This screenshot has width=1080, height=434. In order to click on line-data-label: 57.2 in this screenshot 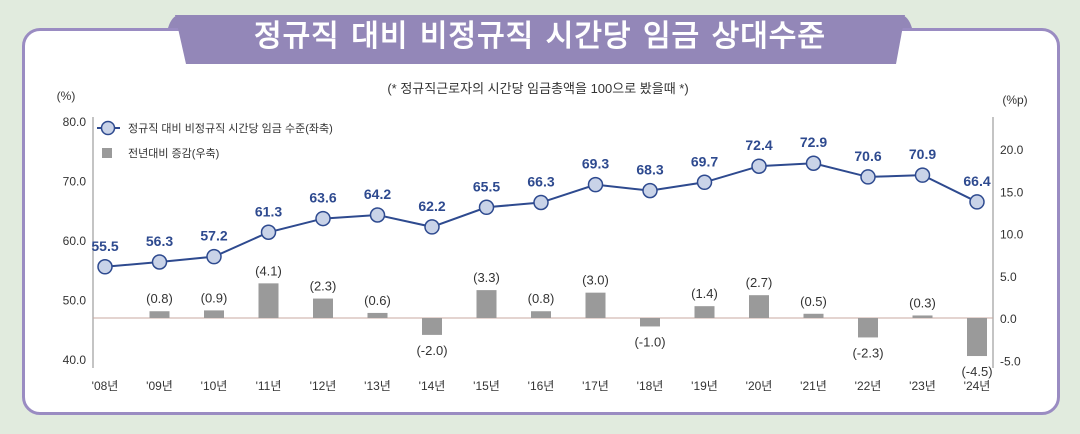, I will do `click(213, 236)`.